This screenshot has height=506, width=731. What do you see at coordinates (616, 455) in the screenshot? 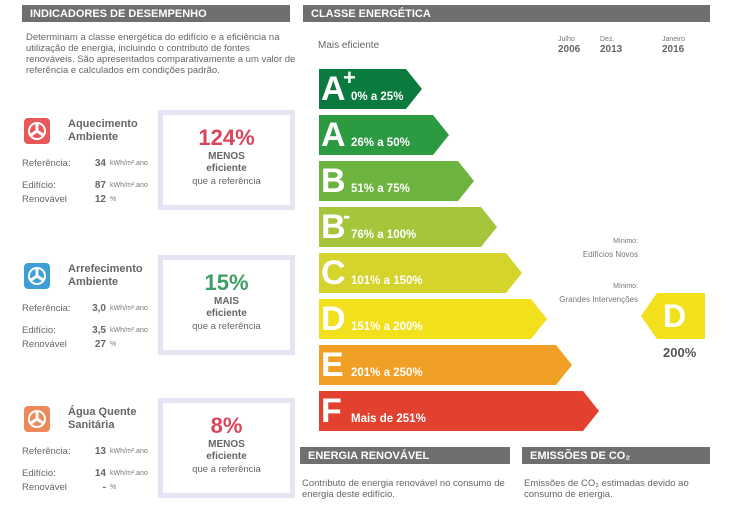
I see `section-header: EMISSÕES DE CO₂` at bounding box center [616, 455].